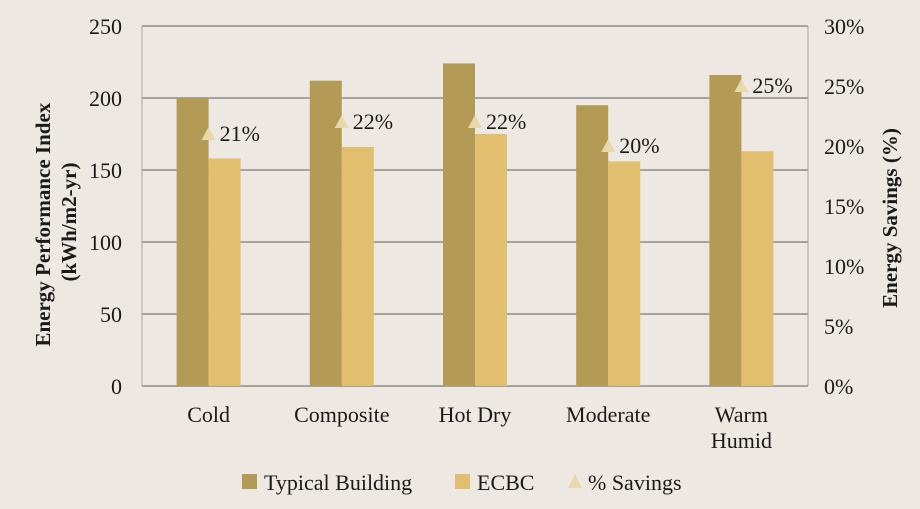 Image resolution: width=920 pixels, height=509 pixels. What do you see at coordinates (56, 221) in the screenshot?
I see `y-axis-title: Energy Performance Index (kWh/m2-yr)` at bounding box center [56, 221].